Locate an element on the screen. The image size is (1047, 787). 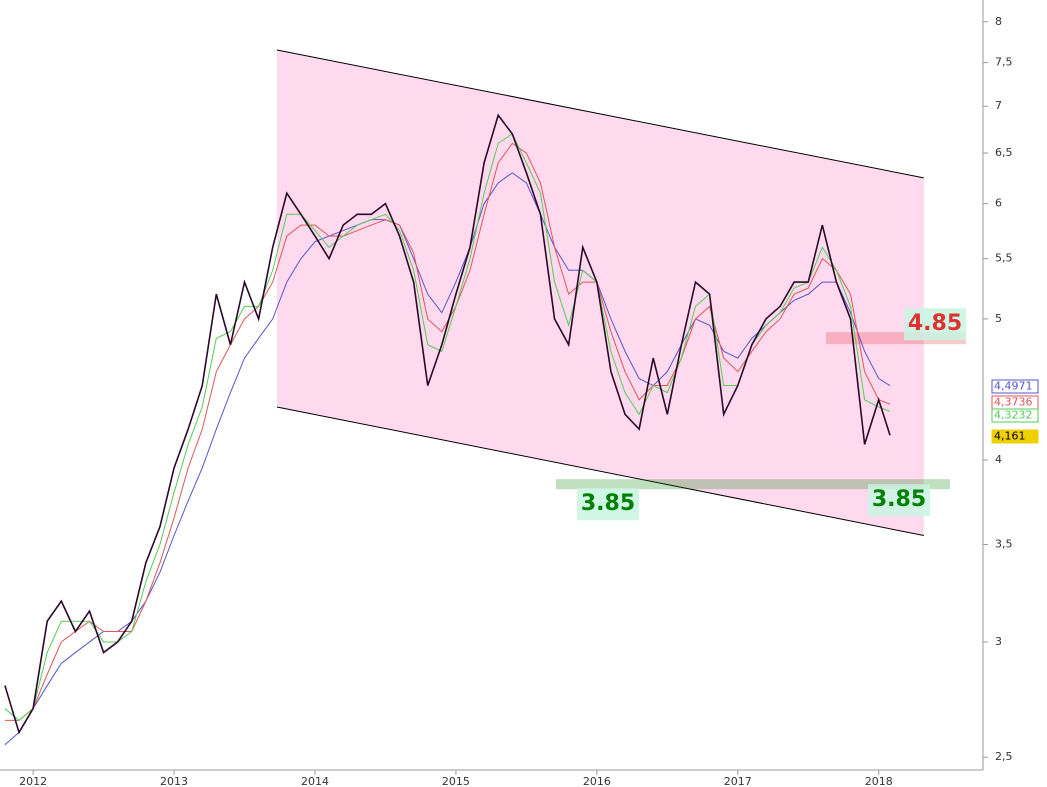
last-value-label: 4,3232 is located at coordinates (1013, 415).